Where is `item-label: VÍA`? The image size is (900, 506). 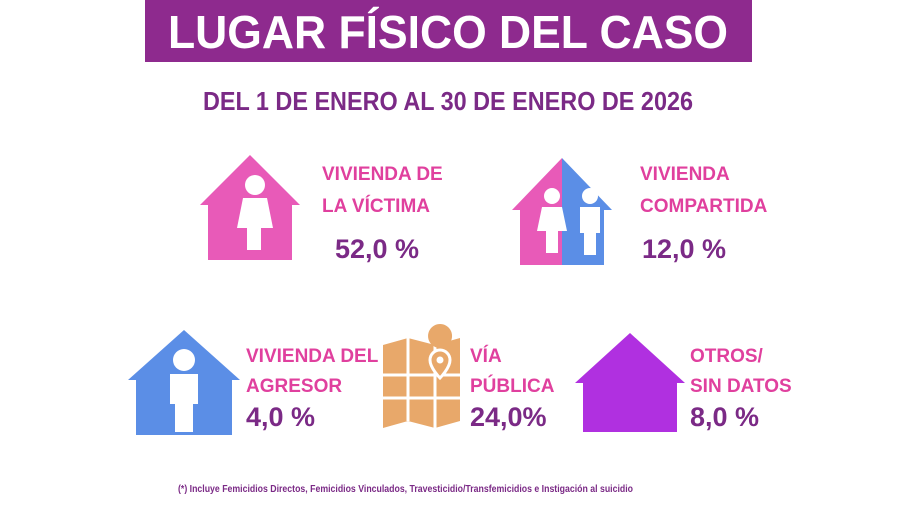
item-label: VÍA is located at coordinates (486, 356).